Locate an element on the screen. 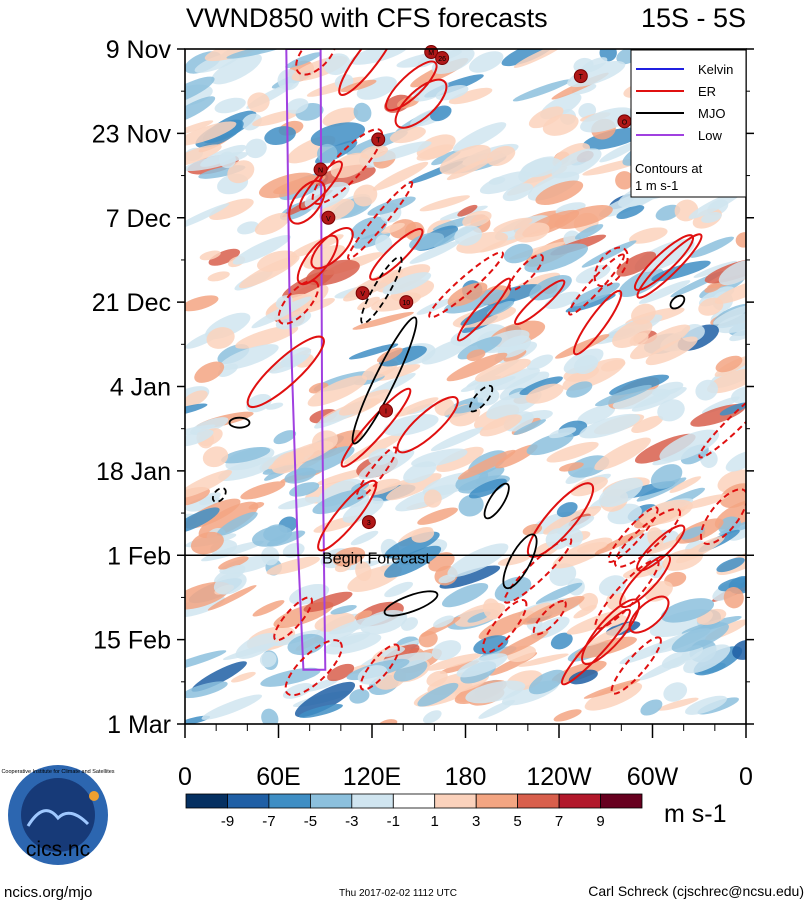  storm-marker: 3 is located at coordinates (368, 522).